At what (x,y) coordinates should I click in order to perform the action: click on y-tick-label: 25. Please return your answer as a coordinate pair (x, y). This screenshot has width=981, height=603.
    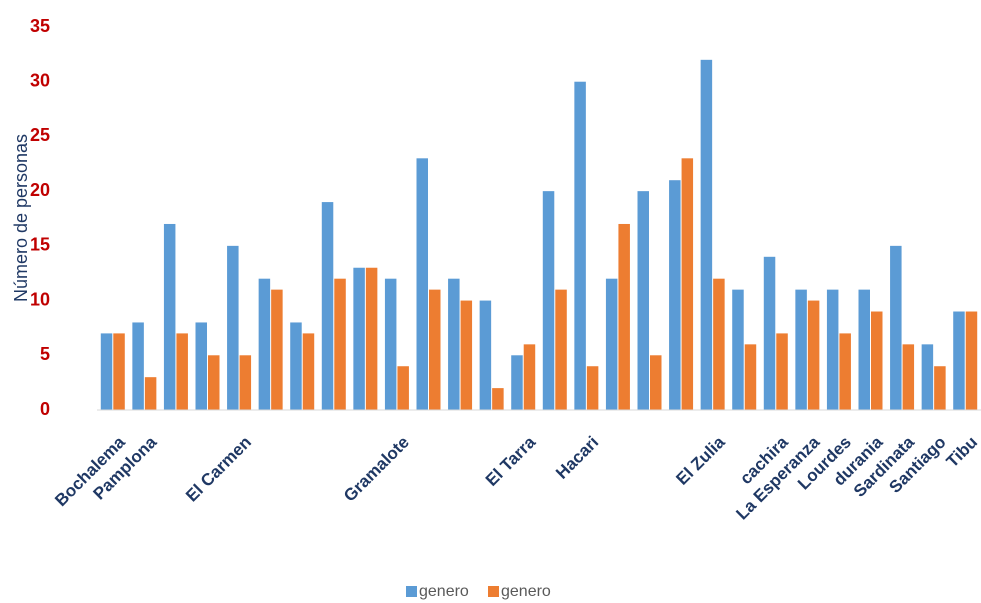
    Looking at the image, I should click on (40, 135).